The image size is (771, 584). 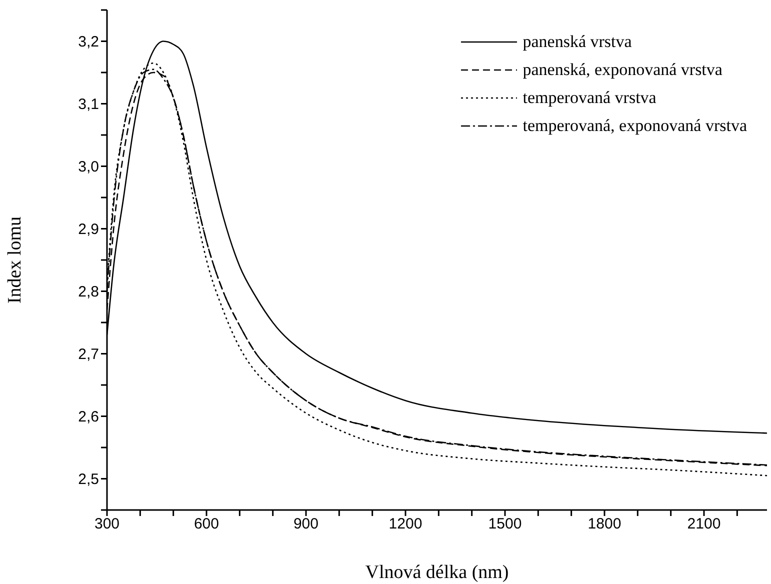 I want to click on x-tick-label: 900, so click(x=306, y=524).